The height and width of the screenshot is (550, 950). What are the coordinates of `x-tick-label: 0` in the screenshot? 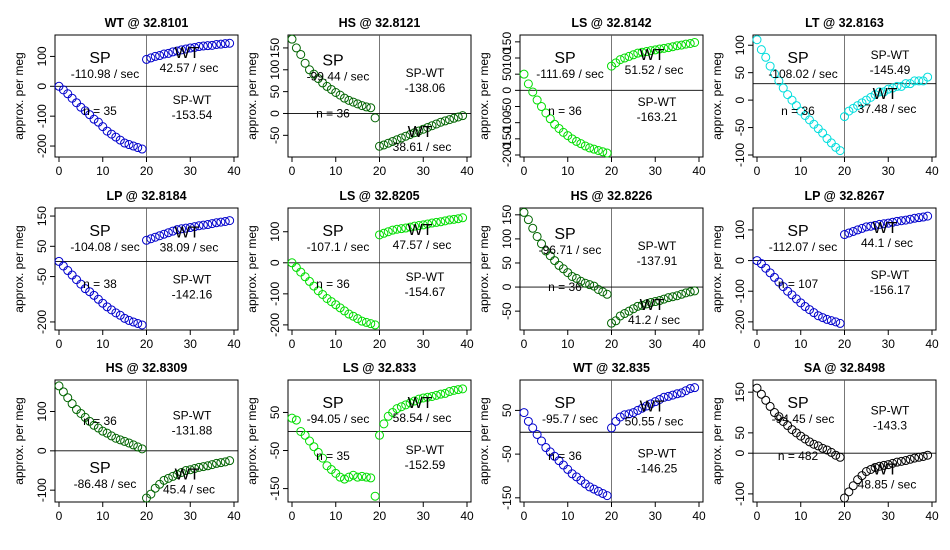 It's located at (292, 344).